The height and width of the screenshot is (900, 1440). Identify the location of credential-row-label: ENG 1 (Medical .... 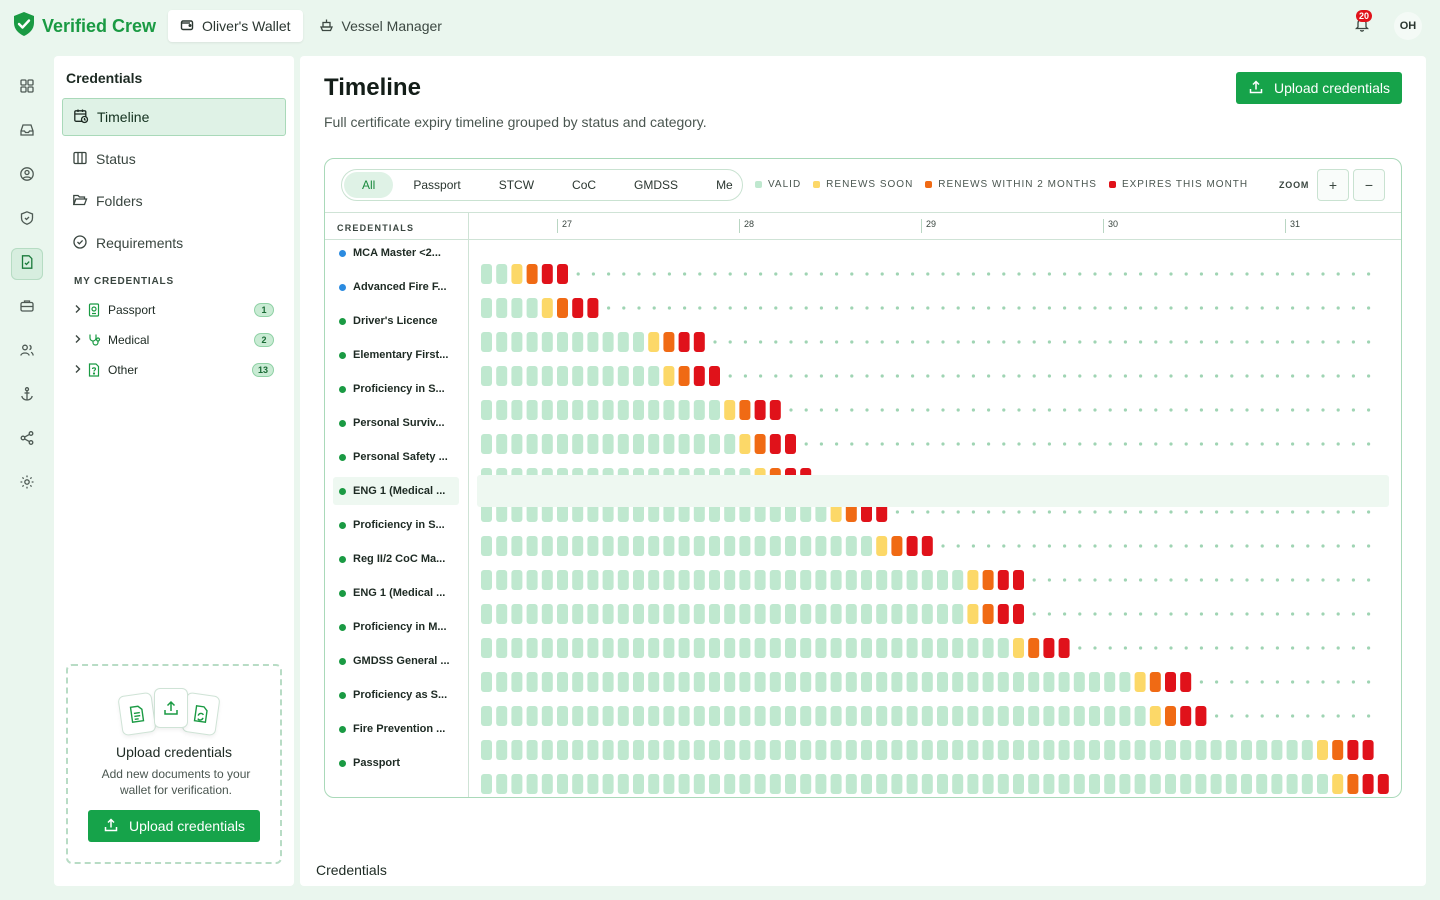
(396, 593).